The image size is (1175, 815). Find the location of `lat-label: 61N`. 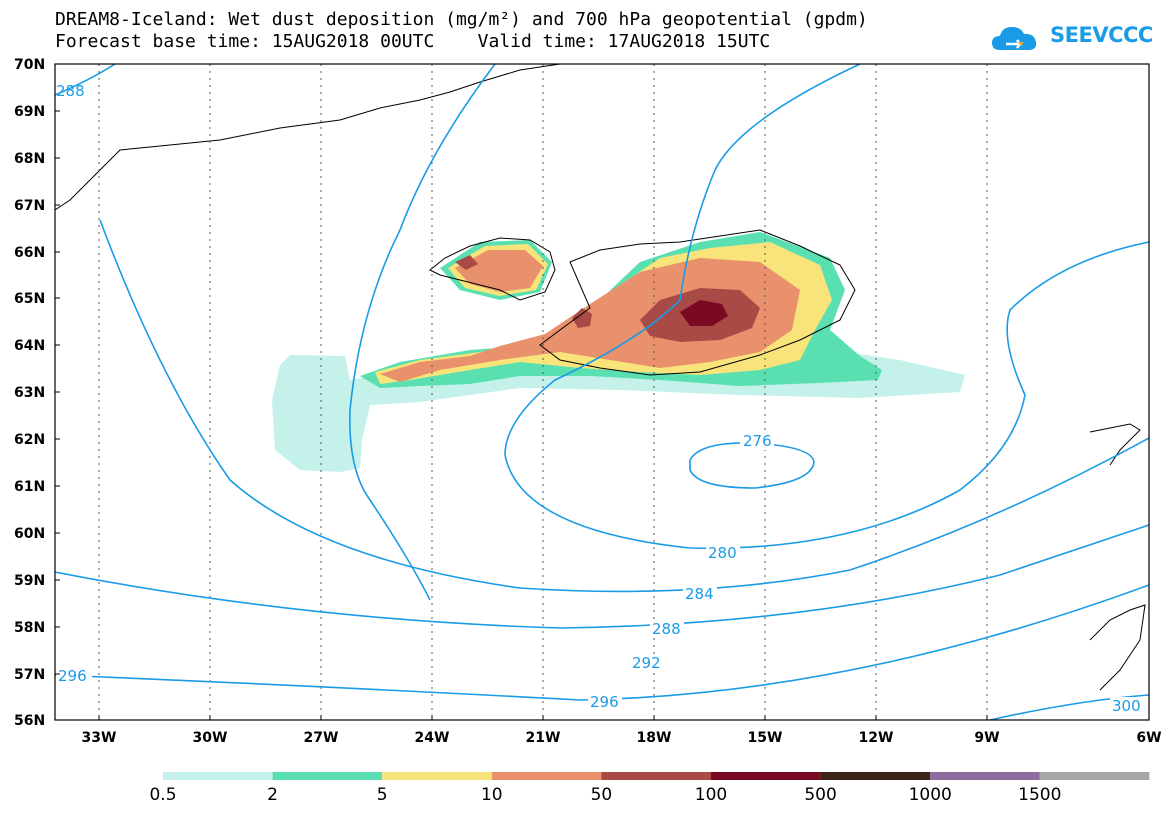

lat-label: 61N is located at coordinates (29, 487).